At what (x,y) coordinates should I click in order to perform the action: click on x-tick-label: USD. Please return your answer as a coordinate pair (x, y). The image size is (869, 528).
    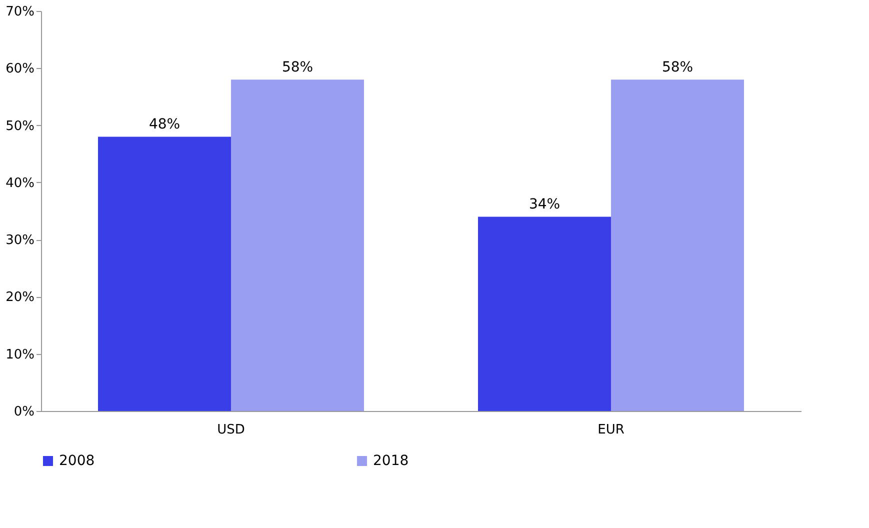
    Looking at the image, I should click on (231, 430).